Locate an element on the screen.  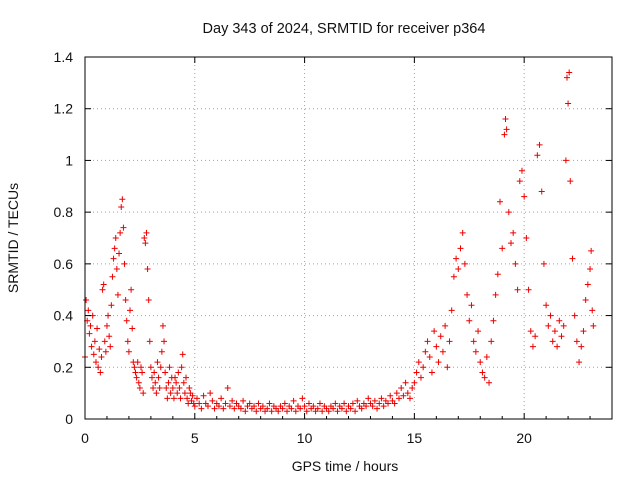
y-tick-label: 0.2 is located at coordinates (64, 367).